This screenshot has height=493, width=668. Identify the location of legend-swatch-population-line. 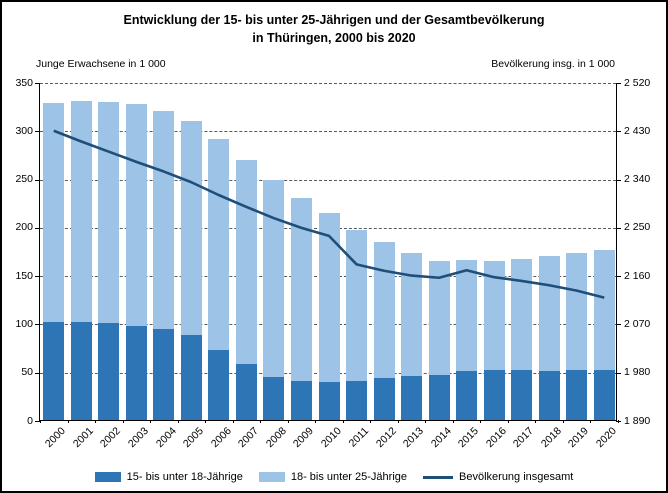
(438, 477).